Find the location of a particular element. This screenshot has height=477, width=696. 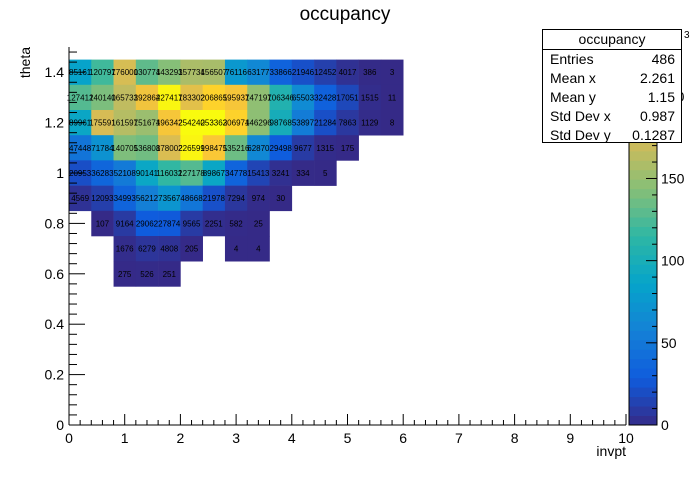

cell-value-label: 334 is located at coordinates (303, 173).